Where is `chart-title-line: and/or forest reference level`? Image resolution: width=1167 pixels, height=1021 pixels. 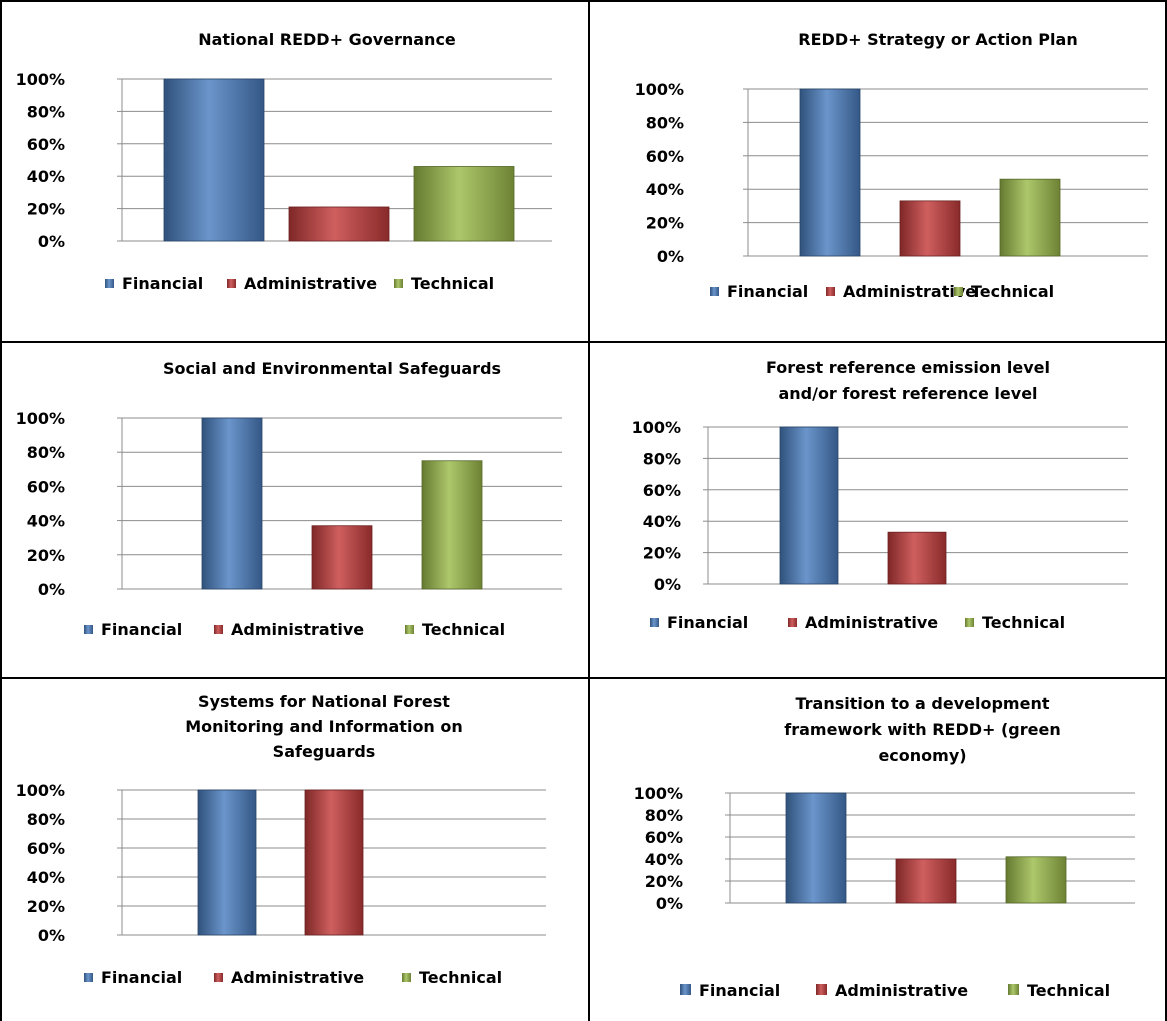 chart-title-line: and/or forest reference level is located at coordinates (907, 393).